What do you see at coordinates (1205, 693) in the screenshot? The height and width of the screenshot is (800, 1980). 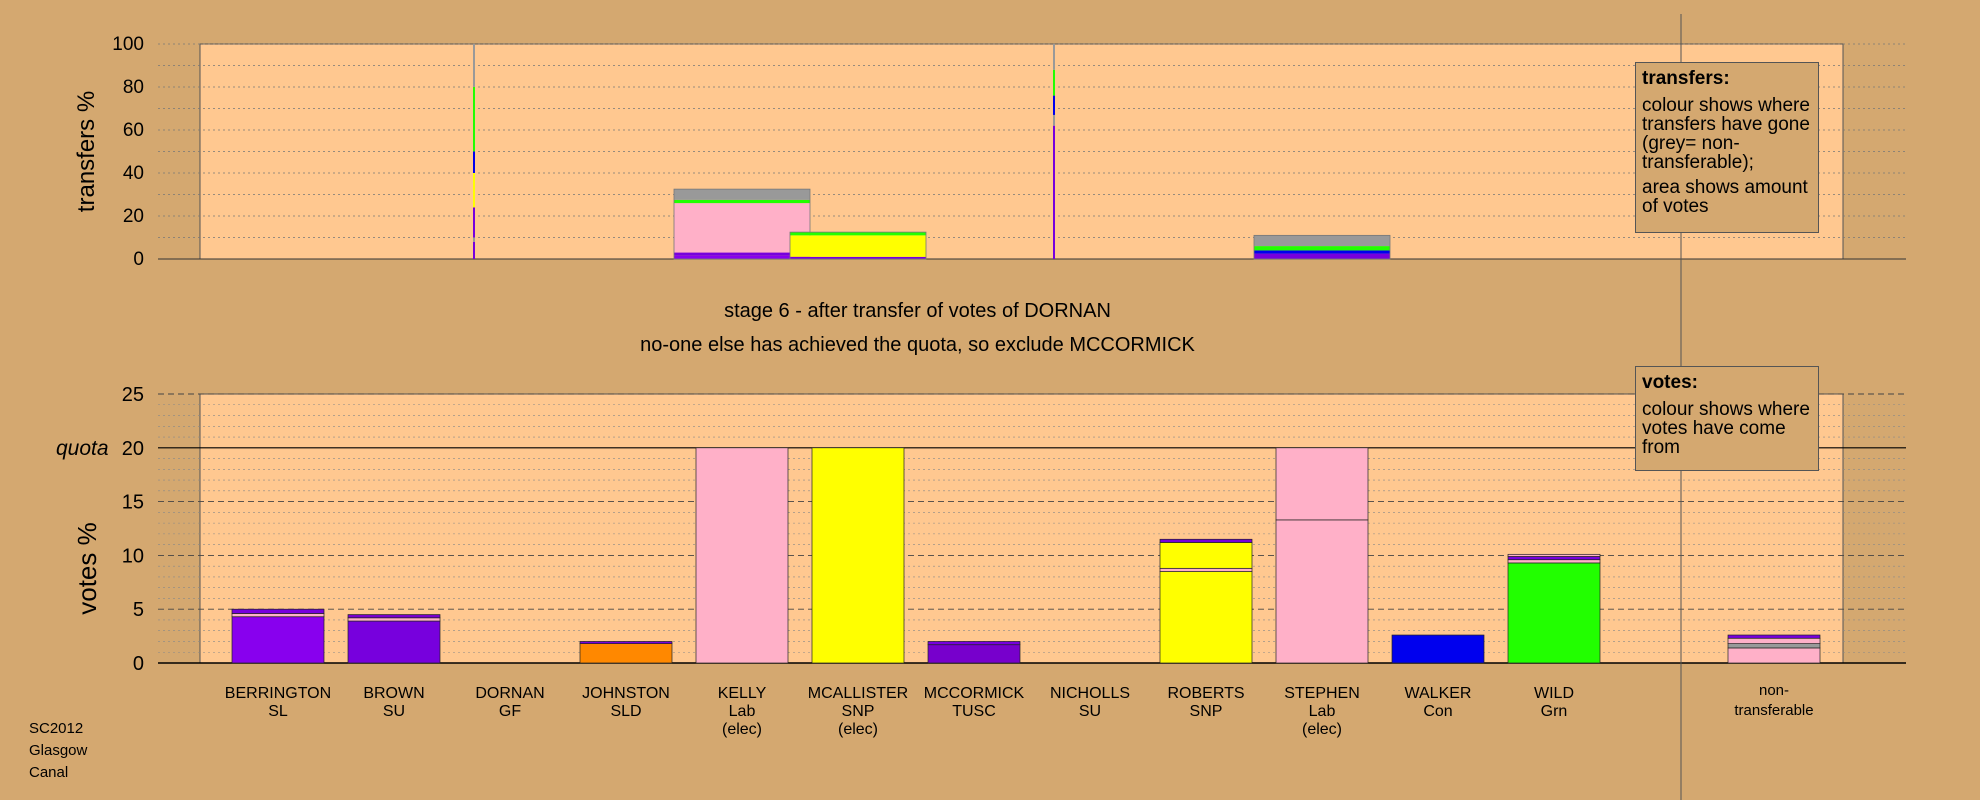 I see `candidate-name-label: ROBERTS` at bounding box center [1205, 693].